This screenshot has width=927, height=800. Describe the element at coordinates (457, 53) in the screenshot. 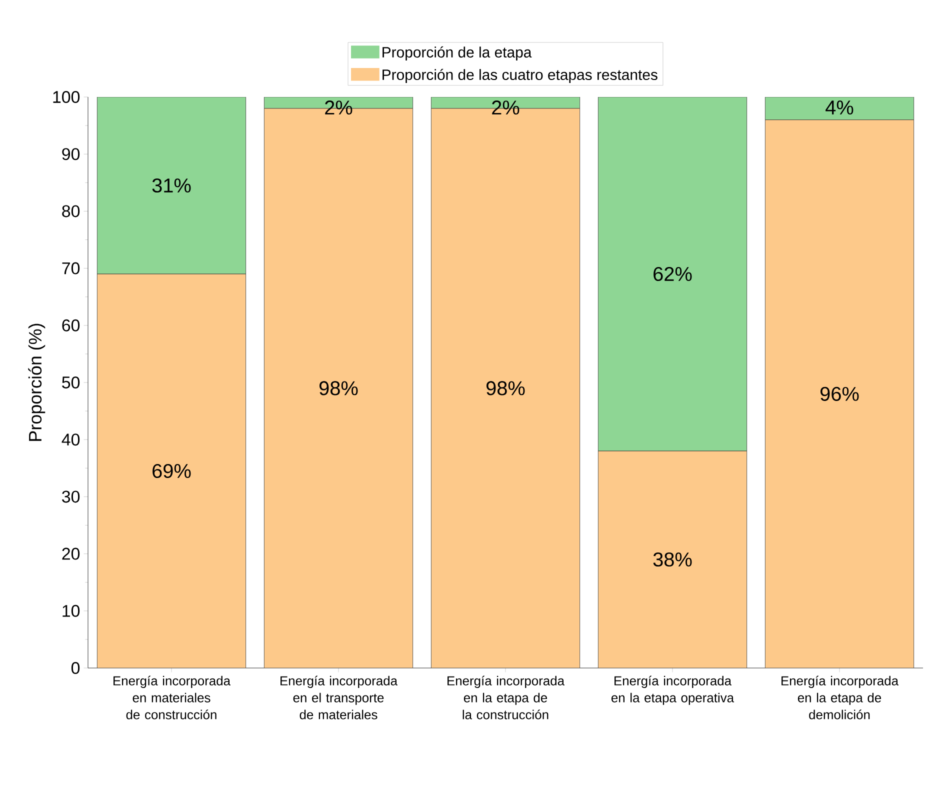

I see `legend-label: Proporción de la etapa` at that location.